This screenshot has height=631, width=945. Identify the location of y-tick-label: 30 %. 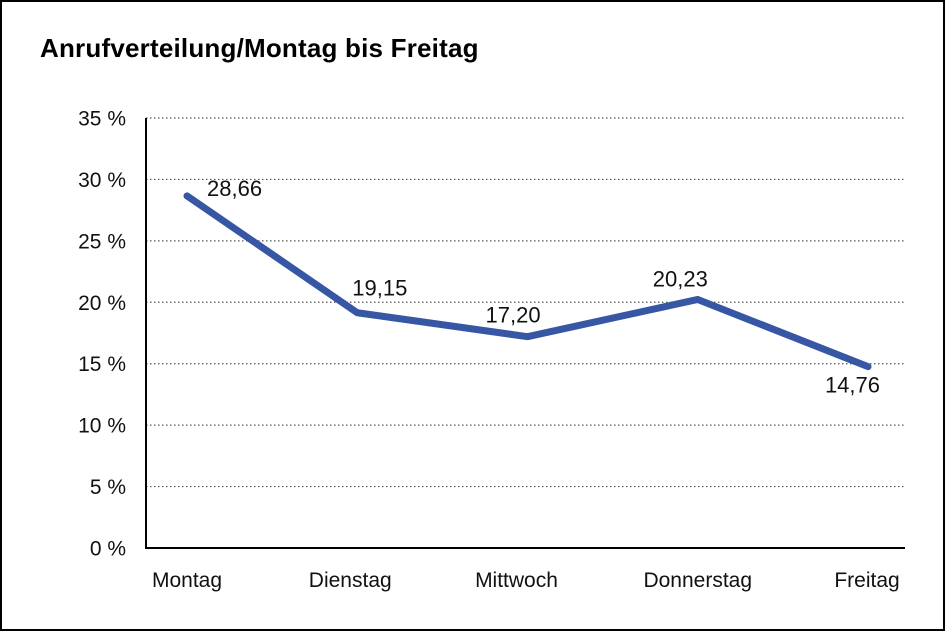
(102, 180).